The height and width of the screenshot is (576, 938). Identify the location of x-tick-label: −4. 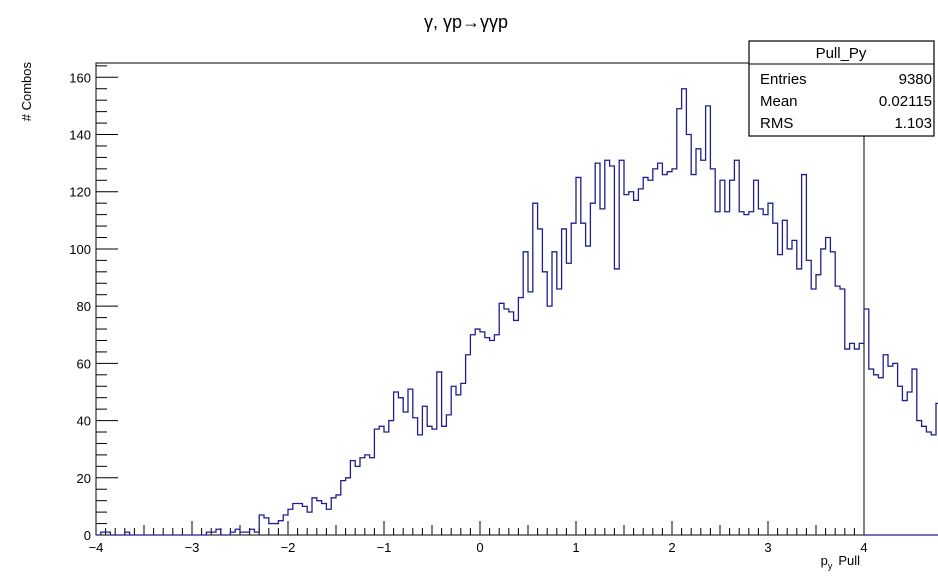
(96, 547).